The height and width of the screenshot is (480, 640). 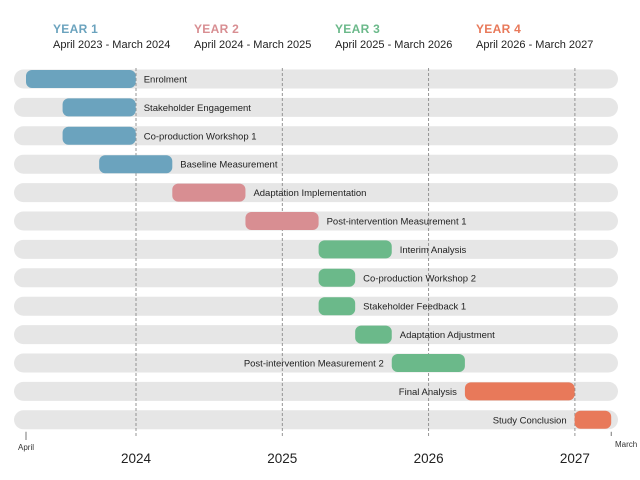 I want to click on task-label: Post-intervention Measurement 2, so click(x=314, y=364).